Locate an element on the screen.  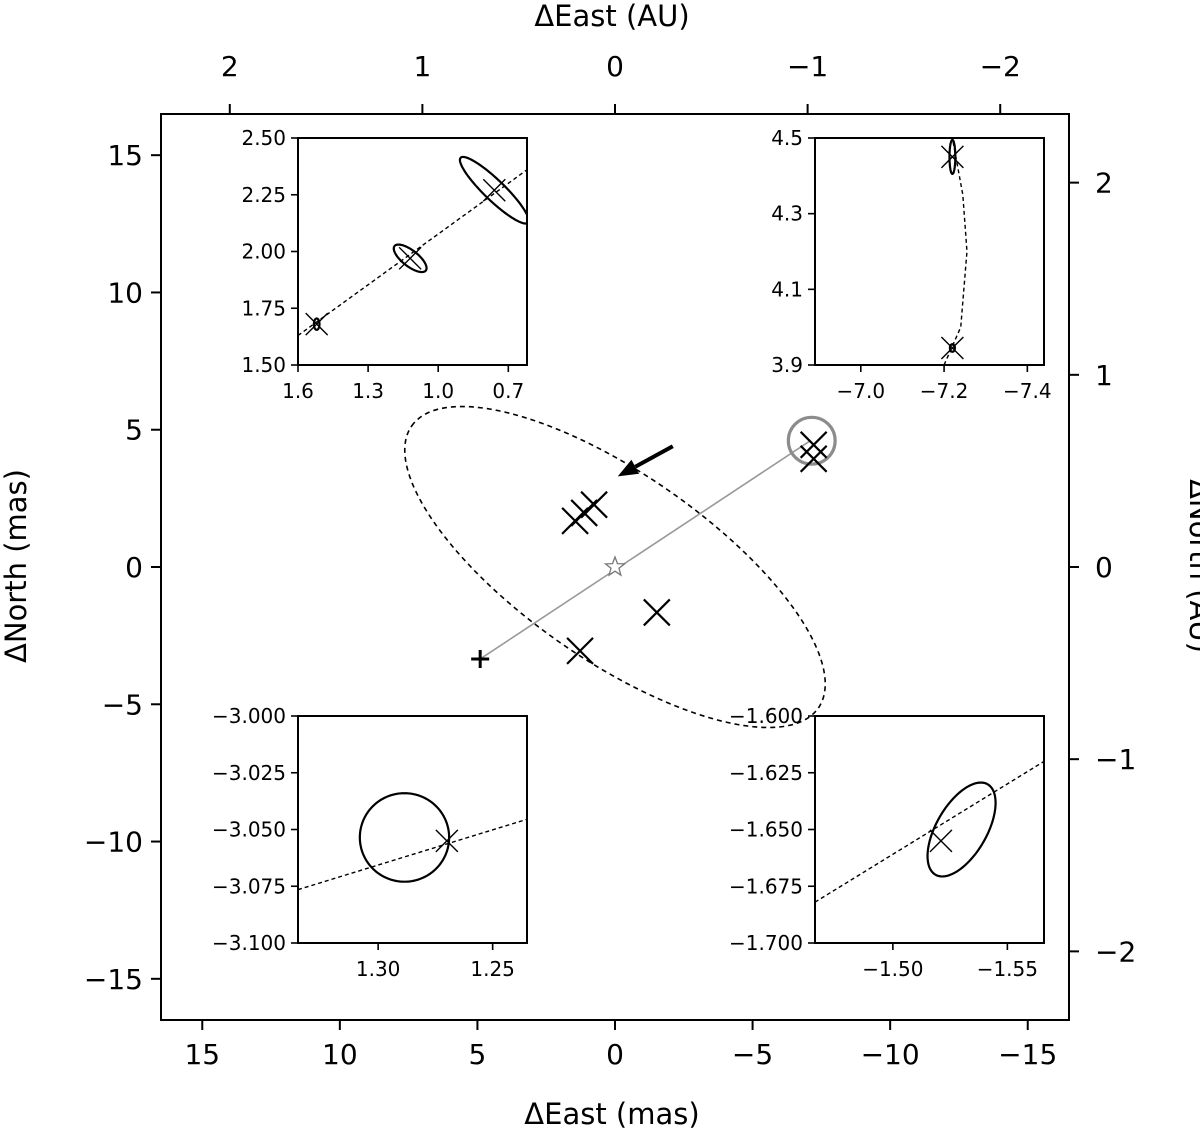
inset-y-tick-label: −1.650 is located at coordinates (766, 830).